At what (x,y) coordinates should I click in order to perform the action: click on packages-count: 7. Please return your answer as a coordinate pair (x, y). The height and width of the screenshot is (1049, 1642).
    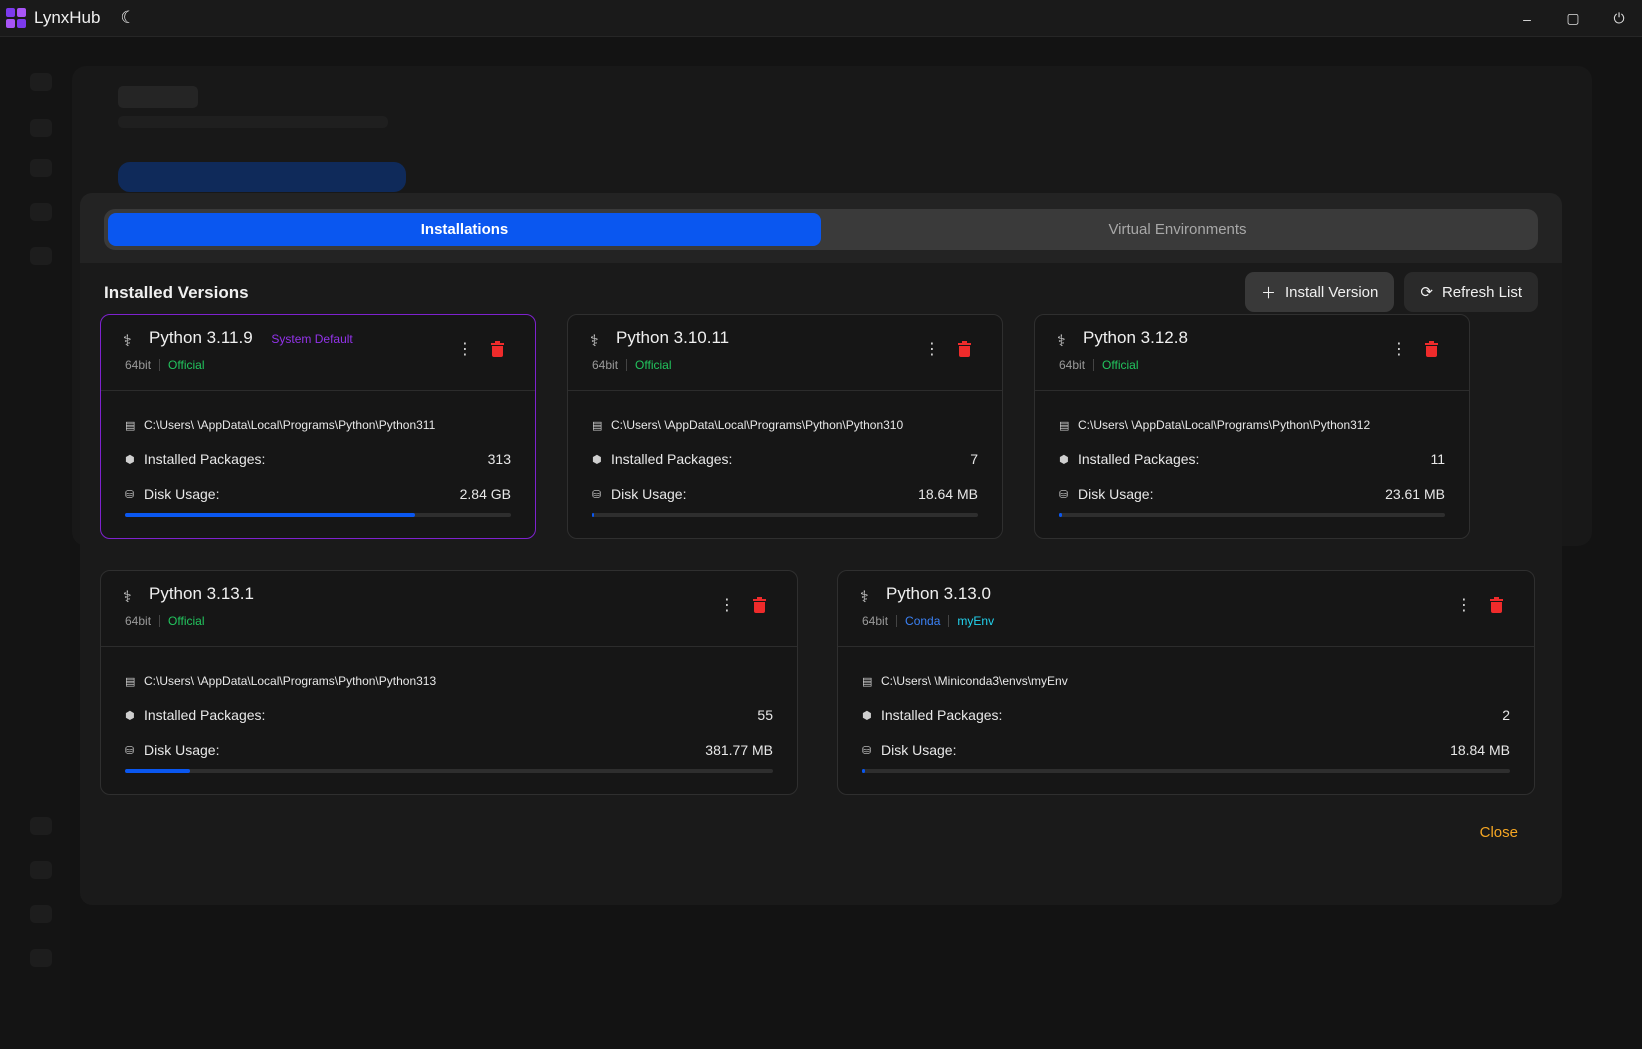
    Looking at the image, I should click on (974, 459).